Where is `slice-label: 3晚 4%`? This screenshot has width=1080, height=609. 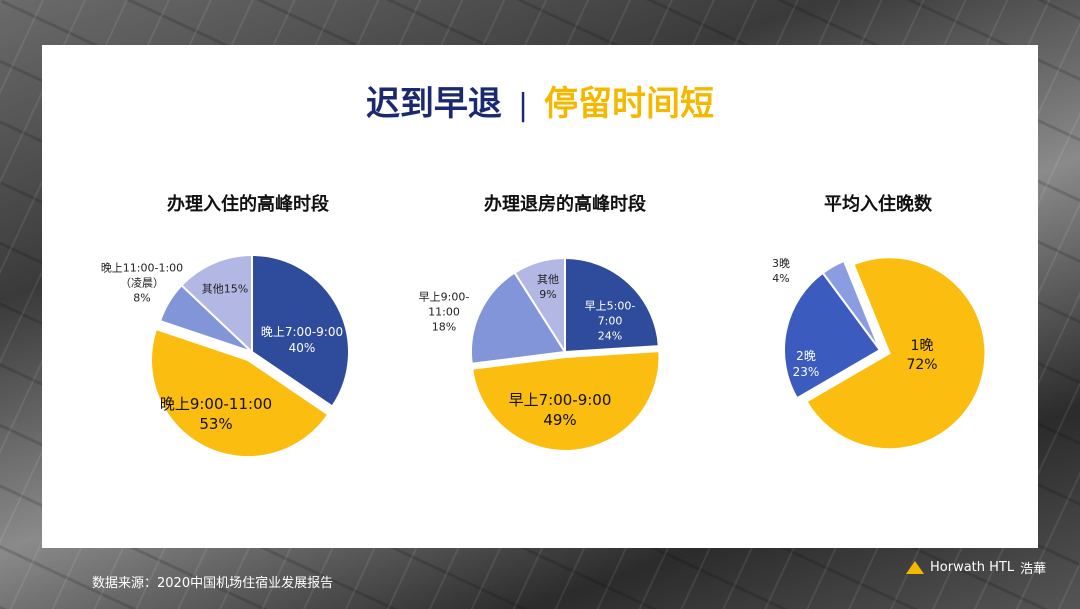 slice-label: 3晚 4% is located at coordinates (781, 272).